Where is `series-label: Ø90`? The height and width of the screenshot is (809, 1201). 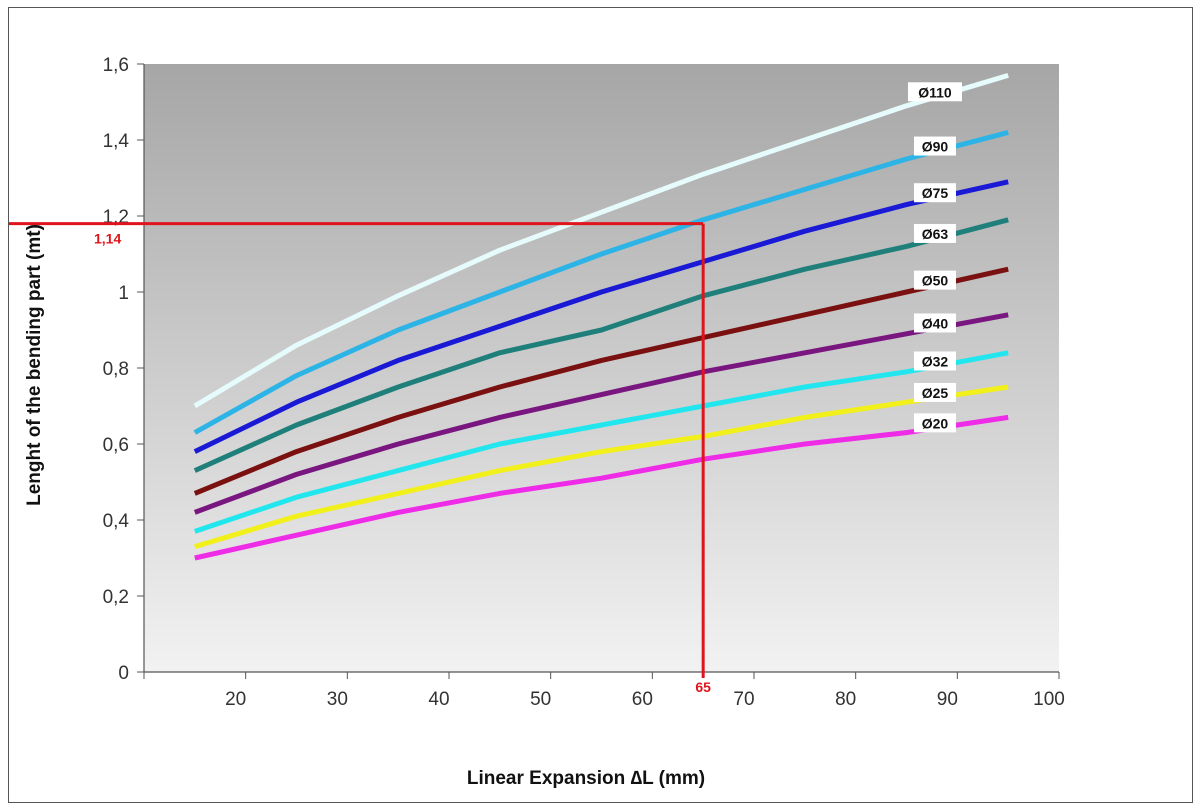 series-label: Ø90 is located at coordinates (935, 147).